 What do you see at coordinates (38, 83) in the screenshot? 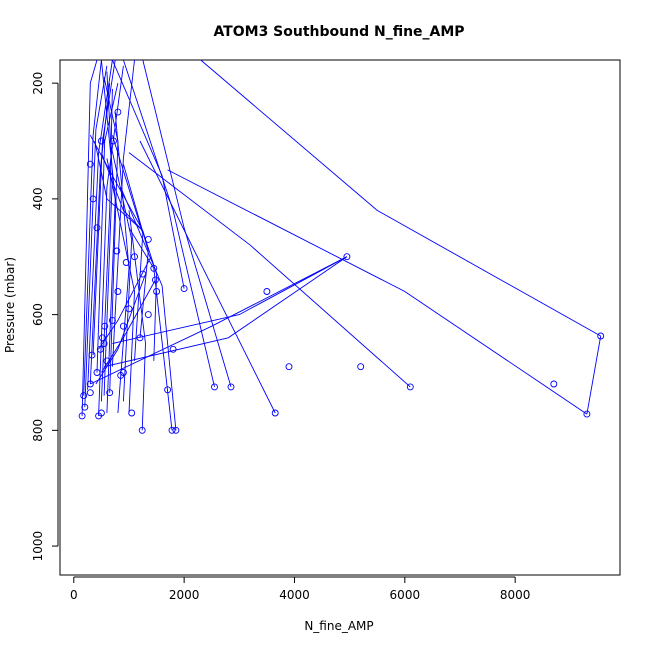
I see `y-tick-label: 200` at bounding box center [38, 83].